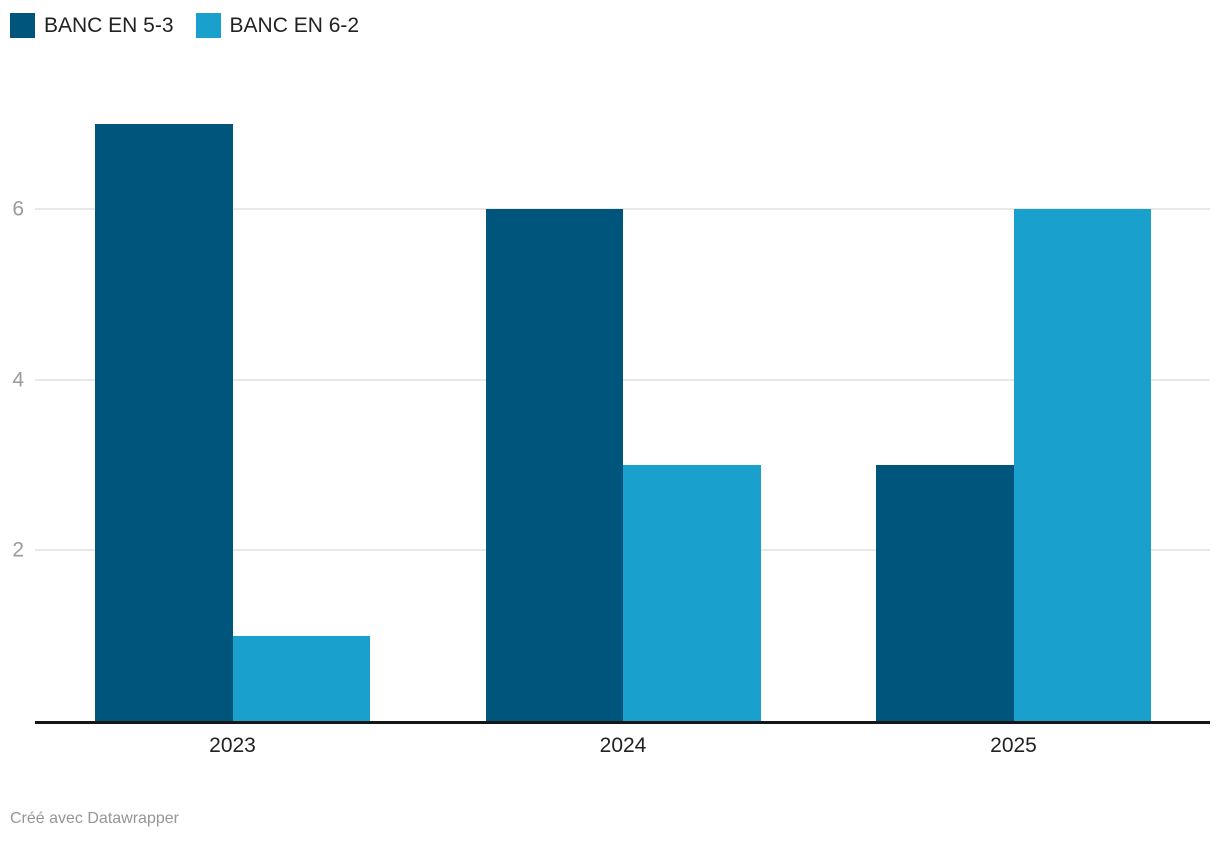 The width and height of the screenshot is (1220, 844). Describe the element at coordinates (164, 422) in the screenshot. I see `bar-banc-en-5-3-2023` at that location.